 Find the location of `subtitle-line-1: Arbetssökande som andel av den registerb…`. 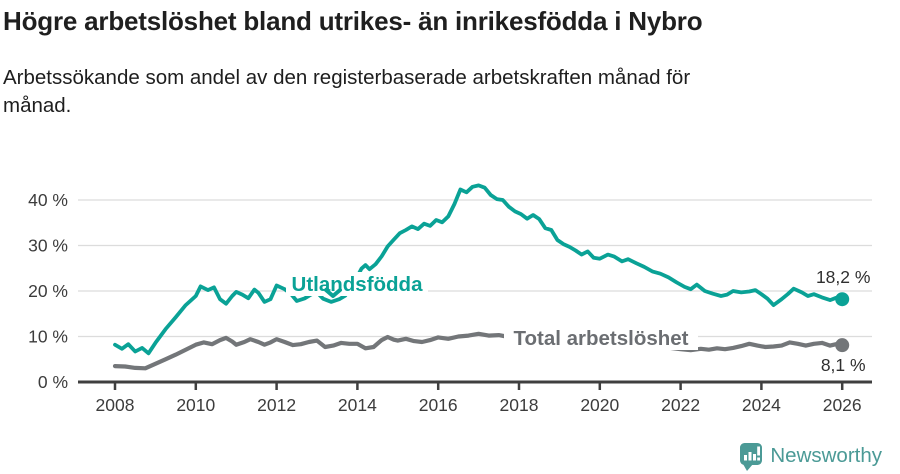

subtitle-line-1: Arbetssökande som andel av den registerb… is located at coordinates (347, 77).